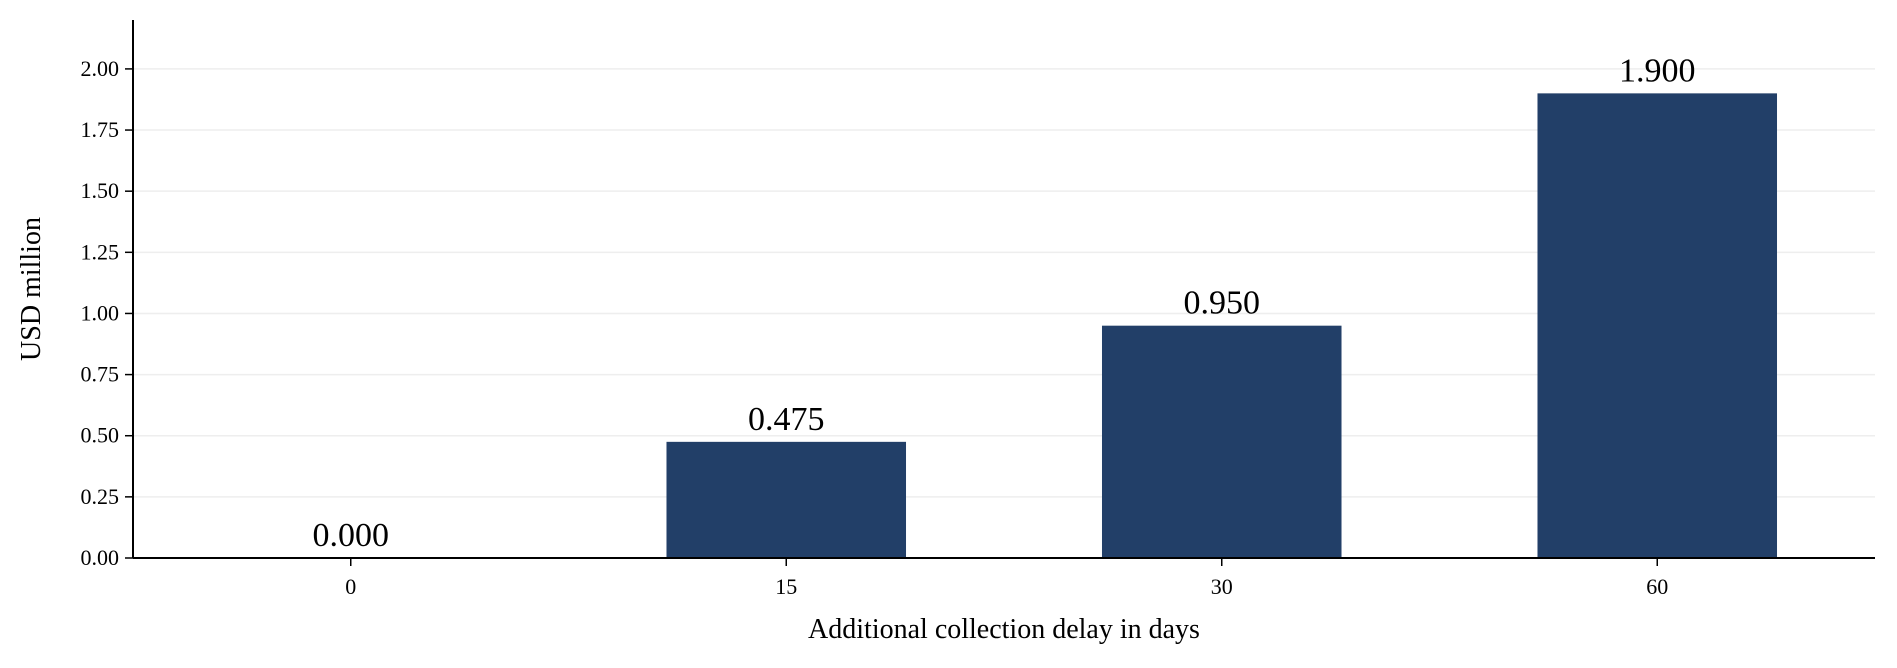  I want to click on bar-value-label: 0.950, so click(1222, 303).